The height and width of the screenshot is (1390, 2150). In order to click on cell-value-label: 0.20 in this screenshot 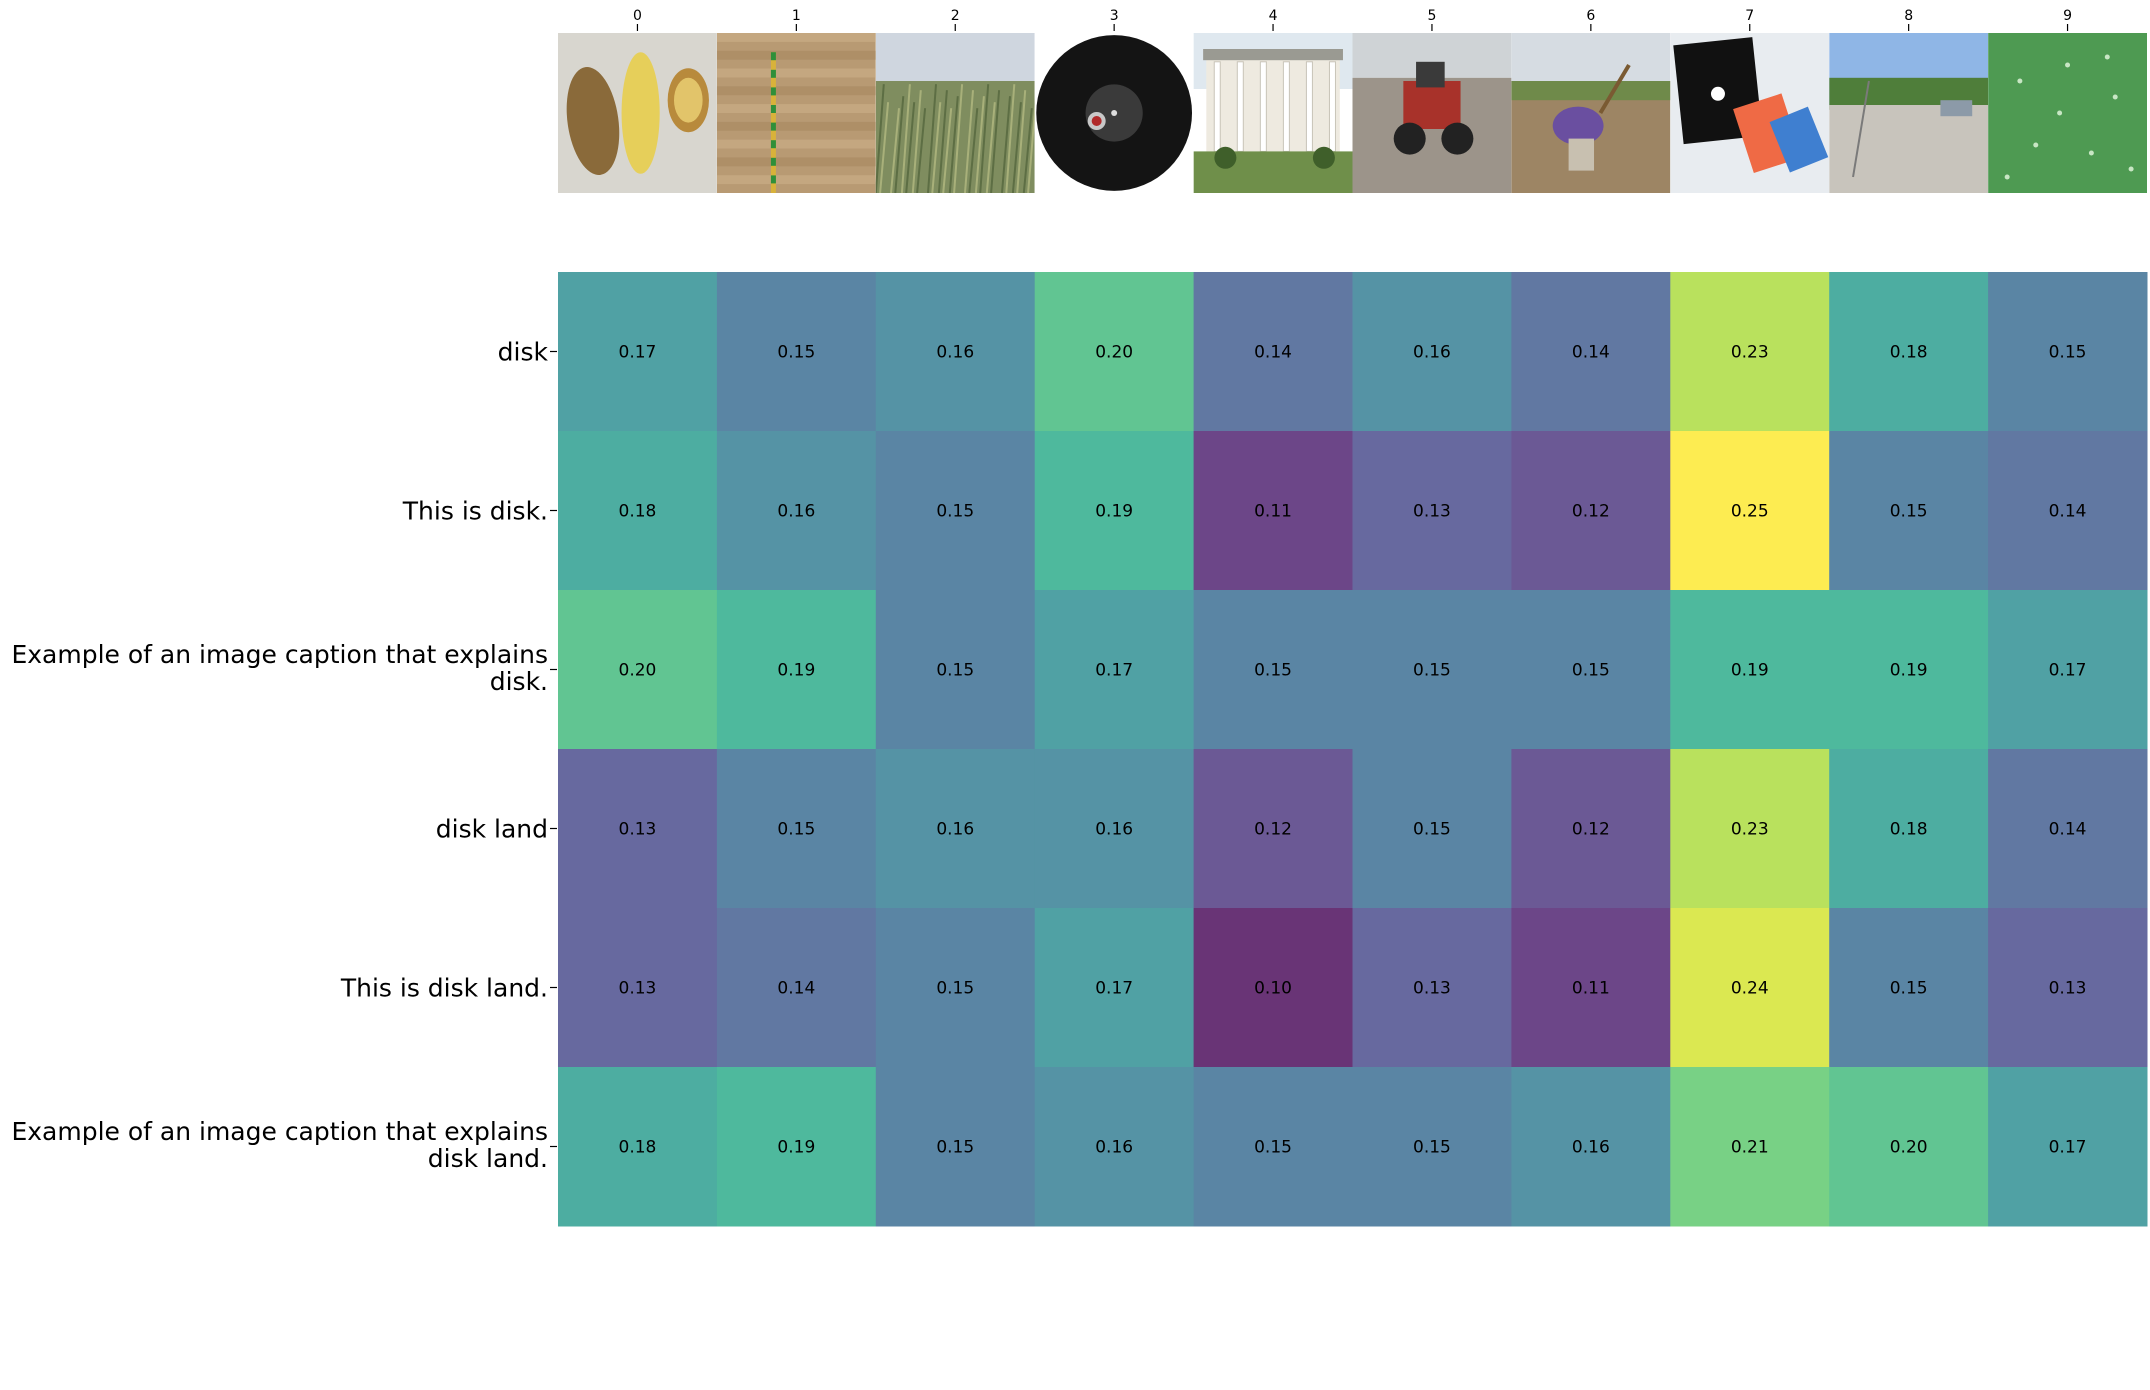, I will do `click(638, 671)`.